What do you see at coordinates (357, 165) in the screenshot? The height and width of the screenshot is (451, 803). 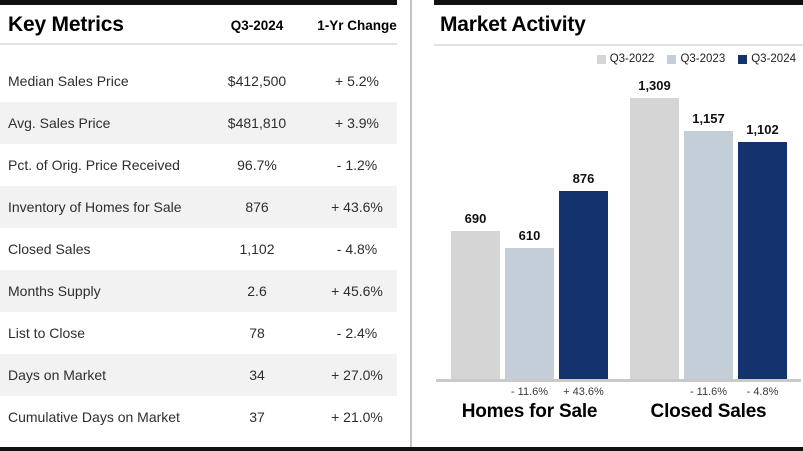 I see `metric-change: - 1.2%` at bounding box center [357, 165].